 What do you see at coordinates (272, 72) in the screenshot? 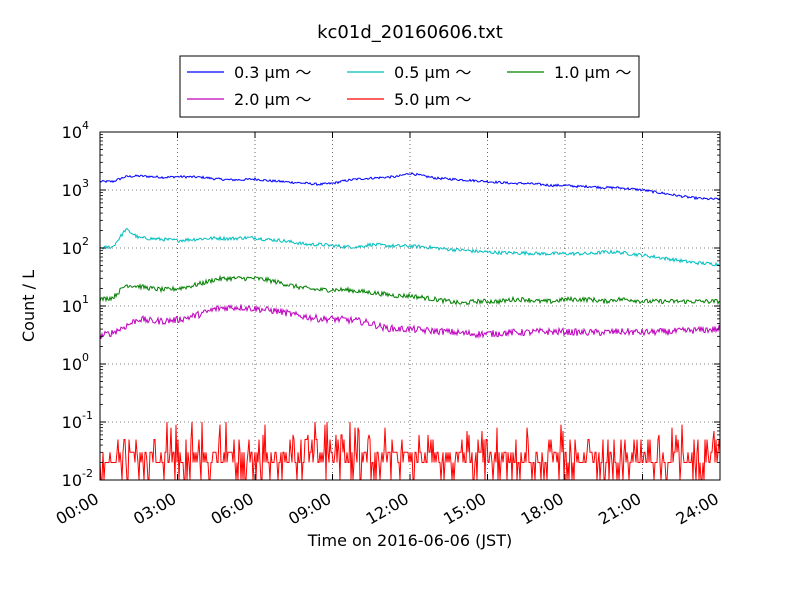
I see `legend-label-0: 0.3 μm ～` at bounding box center [272, 72].